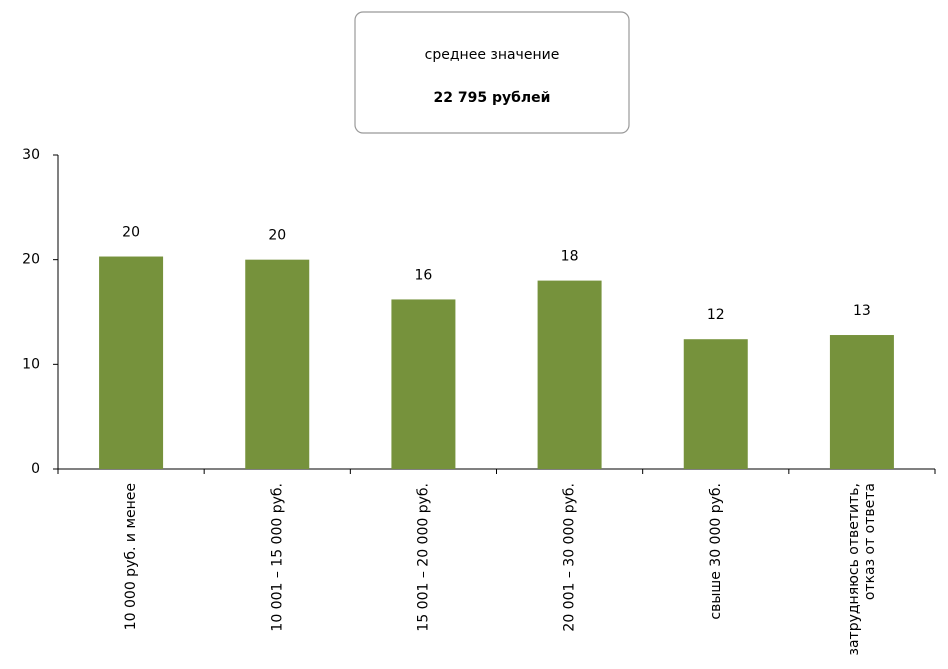 The image size is (948, 669). What do you see at coordinates (131, 556) in the screenshot?
I see `x-tick-label: 10 000 руб. и менее` at bounding box center [131, 556].